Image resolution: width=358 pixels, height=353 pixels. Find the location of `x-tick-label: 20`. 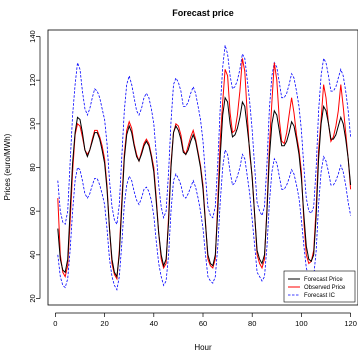

x-tick-label: 20 is located at coordinates (104, 323).